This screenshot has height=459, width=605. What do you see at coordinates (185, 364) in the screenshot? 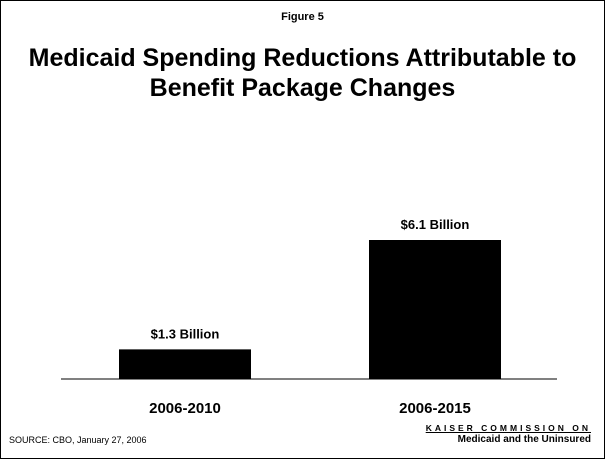
I see `bar-2006-2010` at bounding box center [185, 364].